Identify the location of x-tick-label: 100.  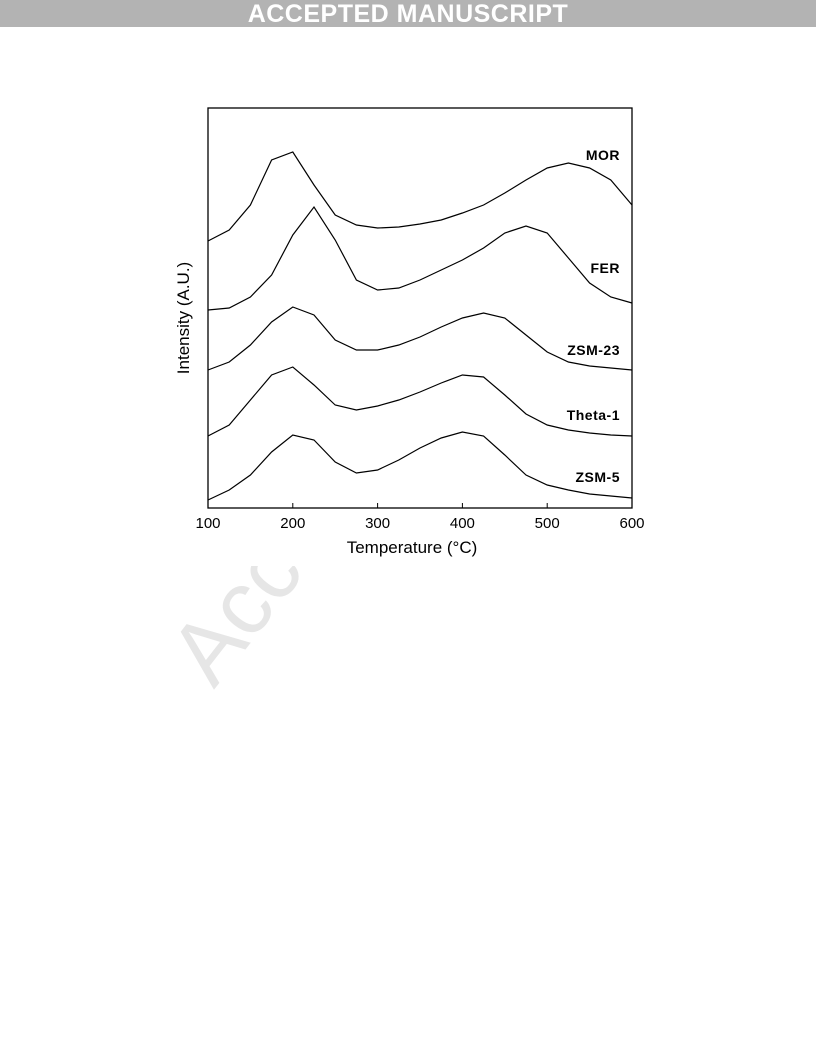
(207, 523).